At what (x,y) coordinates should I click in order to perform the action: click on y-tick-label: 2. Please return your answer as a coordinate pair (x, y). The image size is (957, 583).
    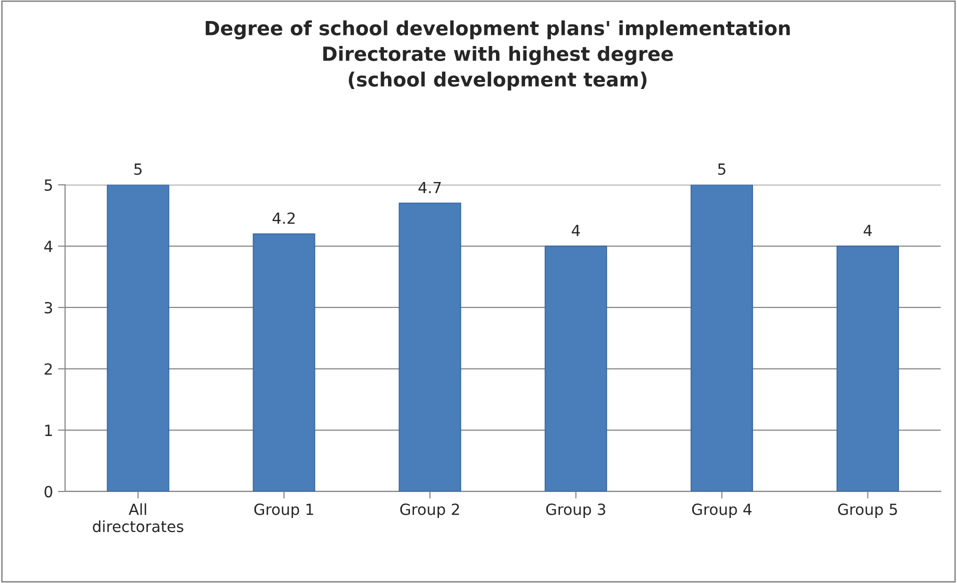
    Looking at the image, I should click on (48, 369).